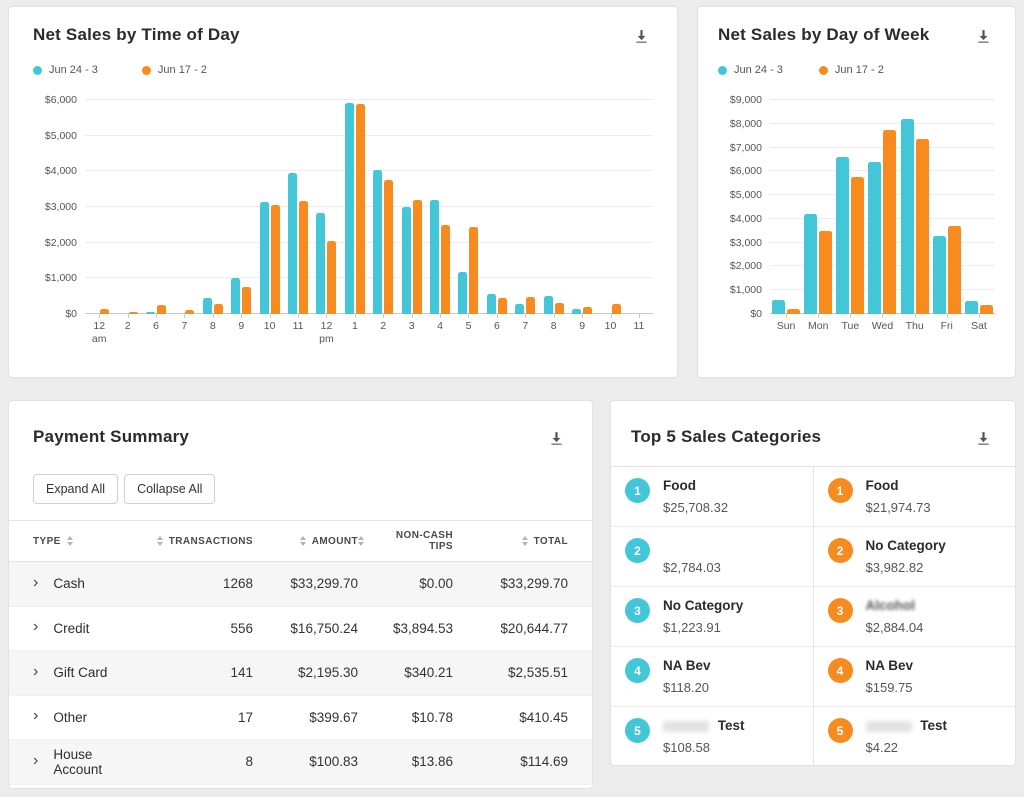 This screenshot has height=797, width=1024. What do you see at coordinates (550, 541) in the screenshot?
I see `column-header-label: TOTAL` at bounding box center [550, 541].